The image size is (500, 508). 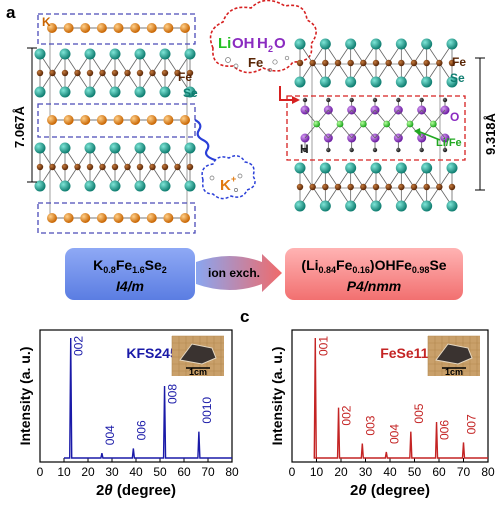 I want to click on label-o-right: O, so click(x=454, y=117).